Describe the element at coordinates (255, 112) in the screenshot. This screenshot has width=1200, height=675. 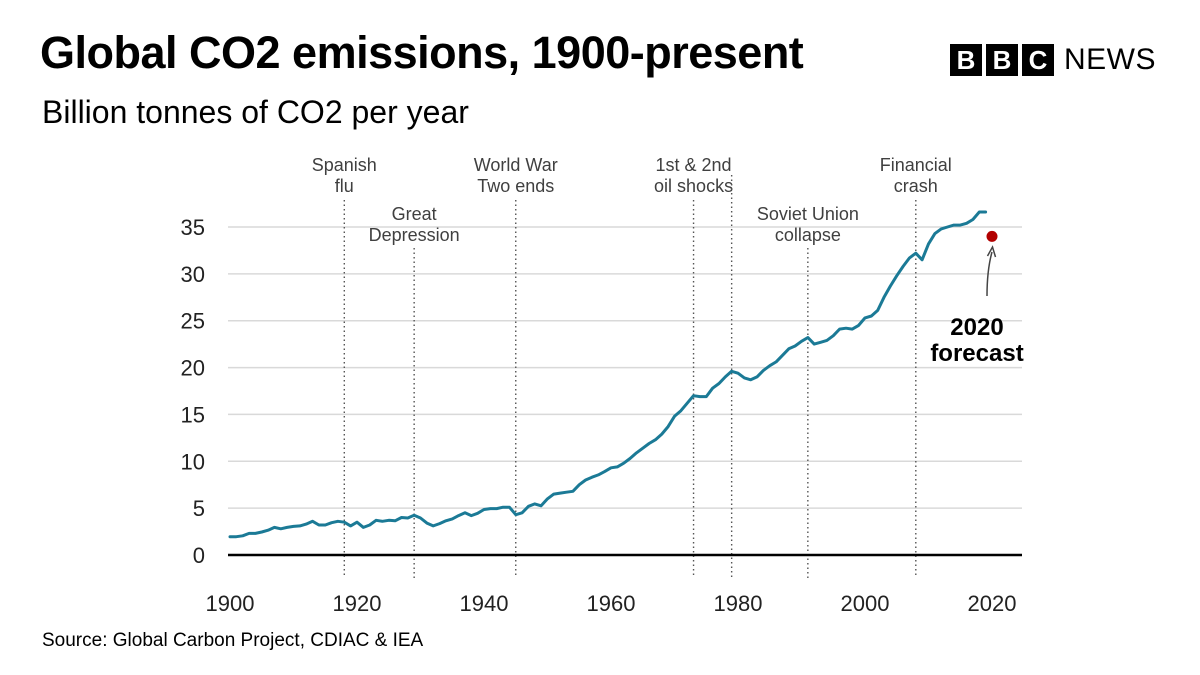
I see `chart-subtitle: Billion tonnes of CO2 per year` at that location.